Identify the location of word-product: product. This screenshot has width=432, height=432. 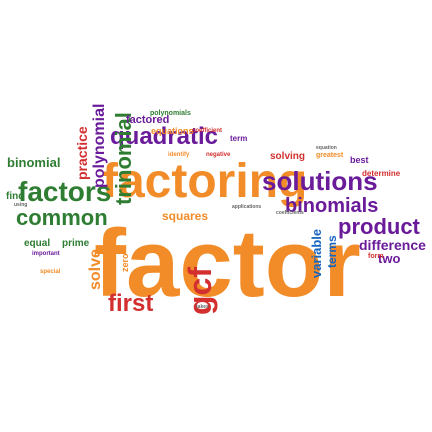
(379, 226).